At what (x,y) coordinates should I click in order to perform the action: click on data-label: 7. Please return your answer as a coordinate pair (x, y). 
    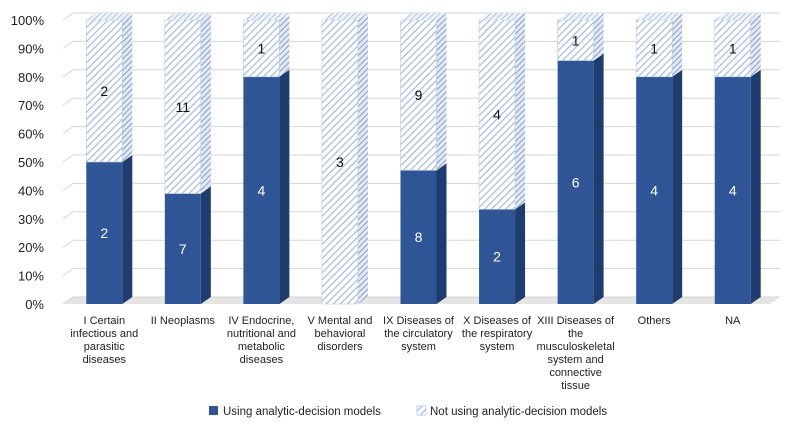
    Looking at the image, I should click on (183, 249).